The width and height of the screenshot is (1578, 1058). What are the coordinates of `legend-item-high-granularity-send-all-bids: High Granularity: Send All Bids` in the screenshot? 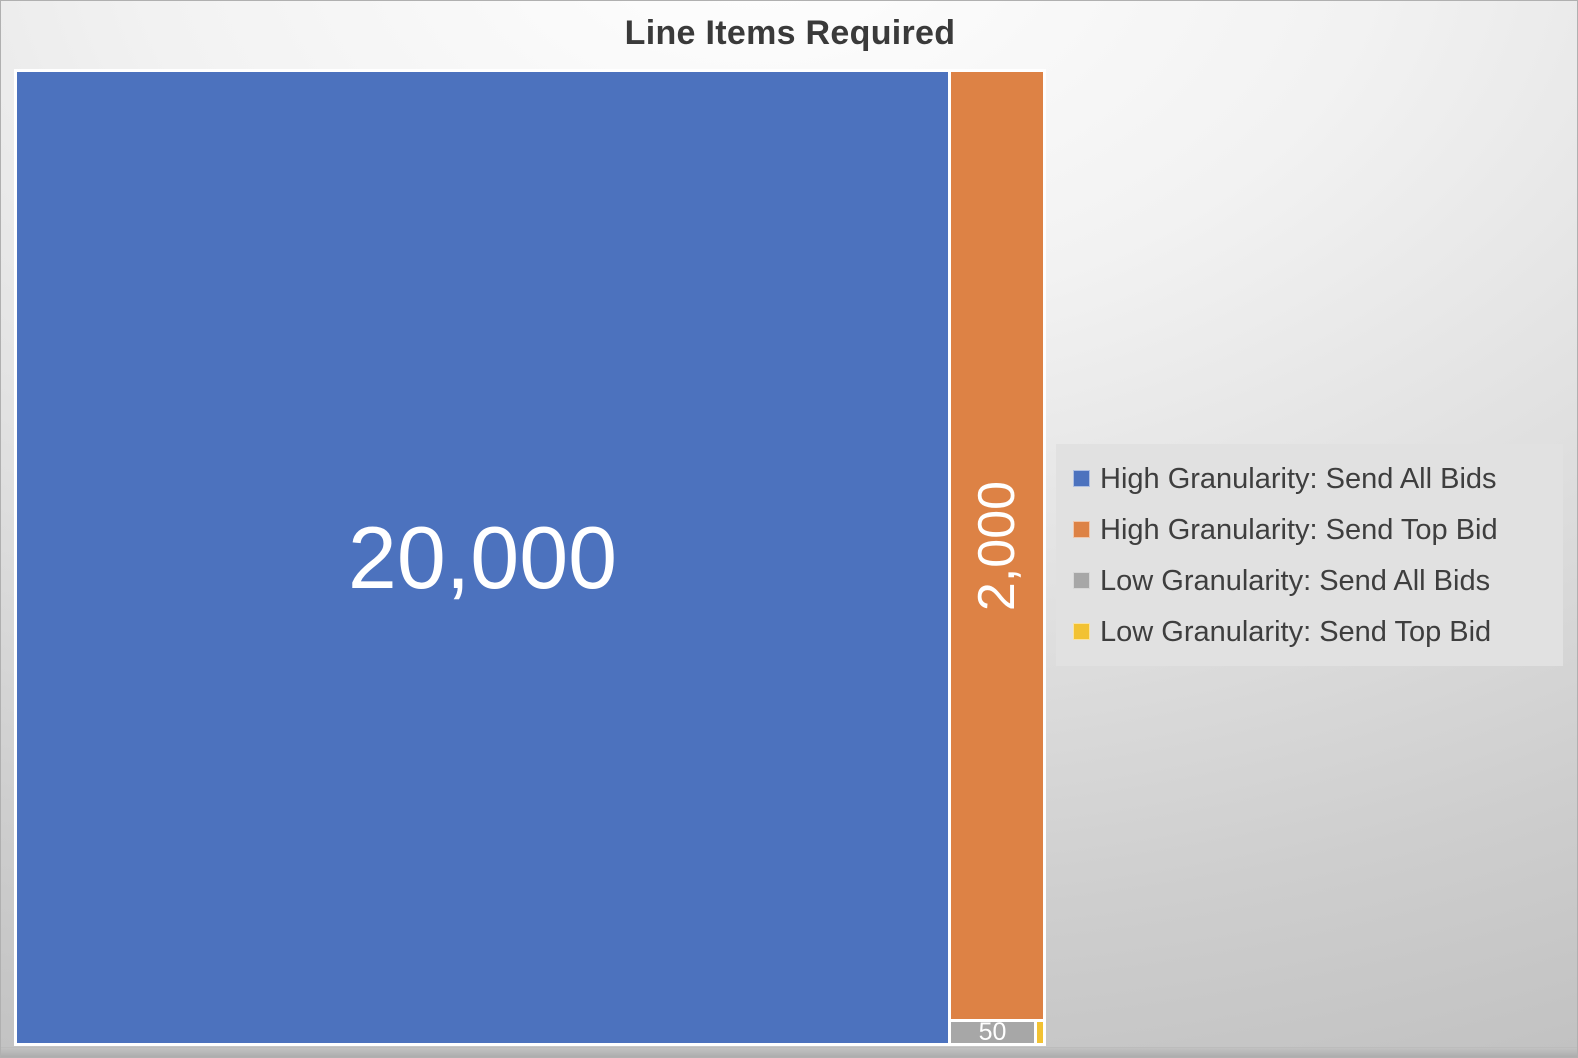 It's located at (1318, 479).